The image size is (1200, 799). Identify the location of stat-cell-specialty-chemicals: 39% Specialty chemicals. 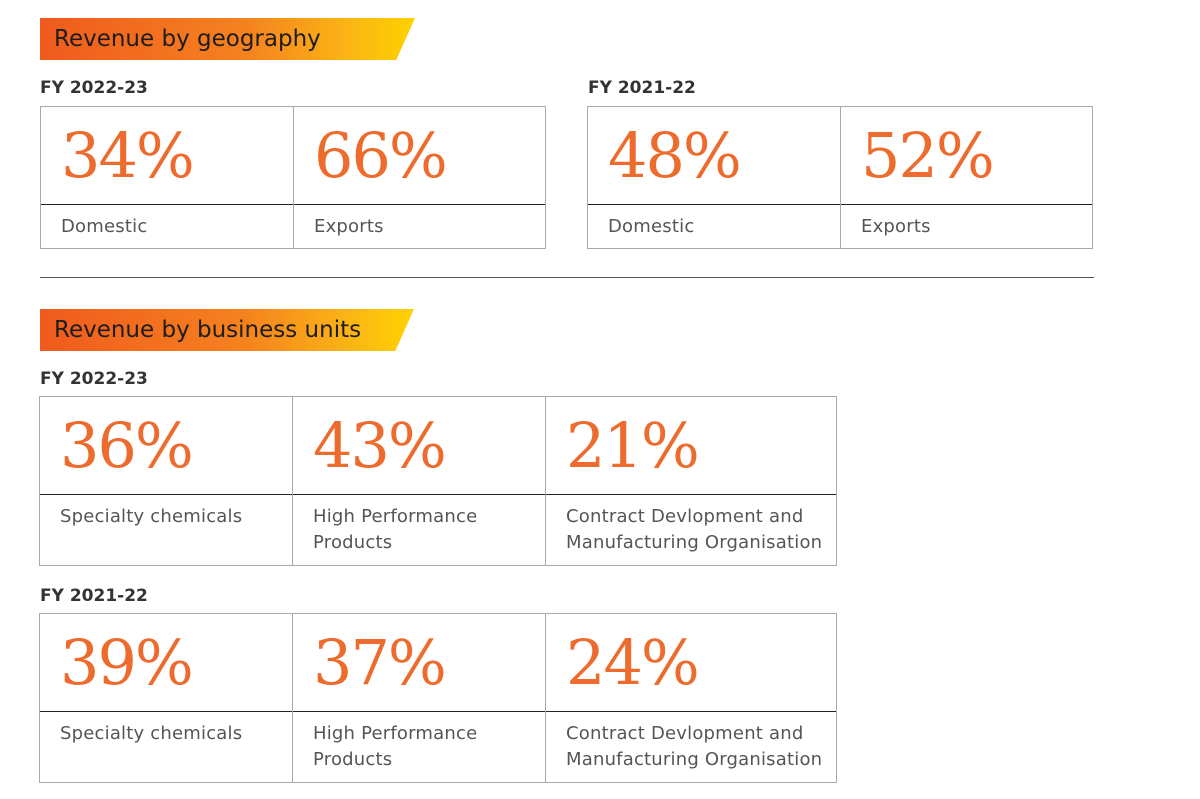
(166, 698).